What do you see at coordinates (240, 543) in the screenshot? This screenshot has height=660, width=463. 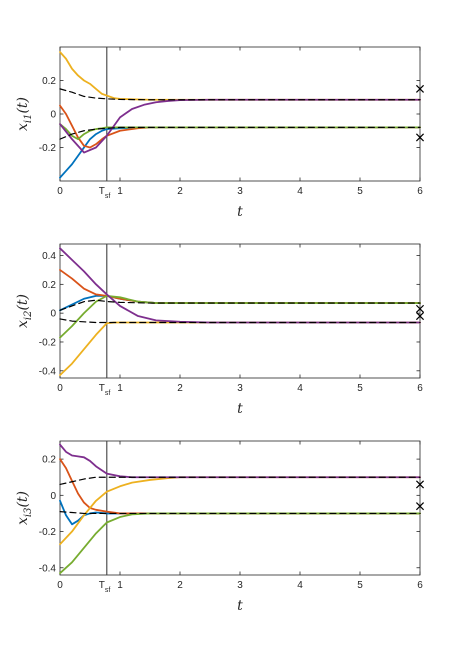 I see `series-line-green` at bounding box center [240, 543].